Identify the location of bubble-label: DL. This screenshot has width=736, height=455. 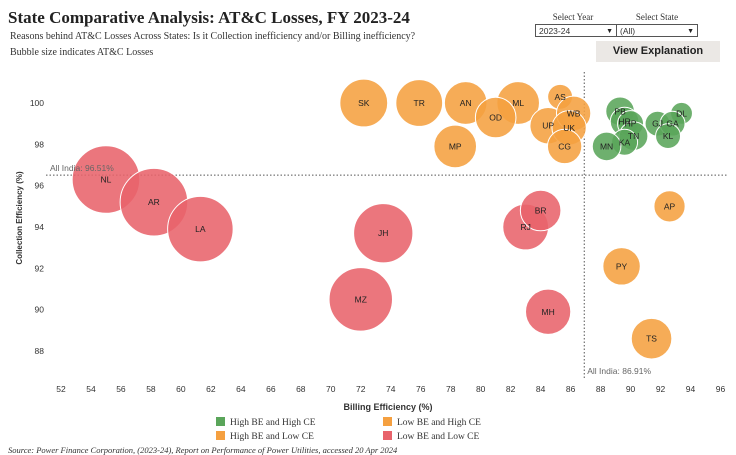
(681, 113).